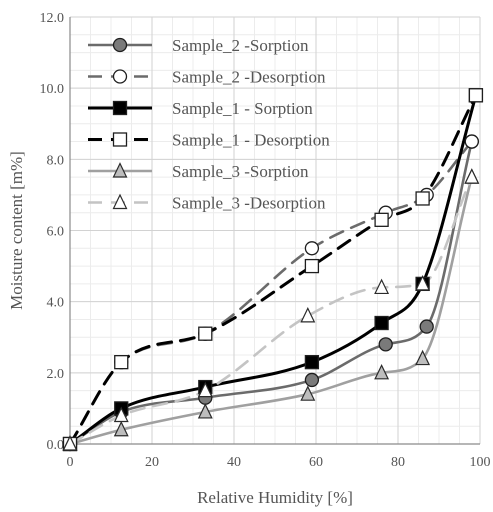  What do you see at coordinates (56, 374) in the screenshot?
I see `y-tick-label: 2.0` at bounding box center [56, 374].